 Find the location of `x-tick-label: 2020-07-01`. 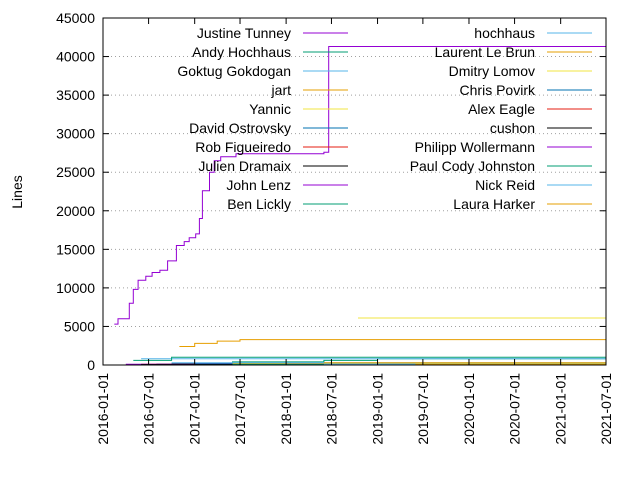

x-tick-label: 2020-07-01 is located at coordinates (515, 409).